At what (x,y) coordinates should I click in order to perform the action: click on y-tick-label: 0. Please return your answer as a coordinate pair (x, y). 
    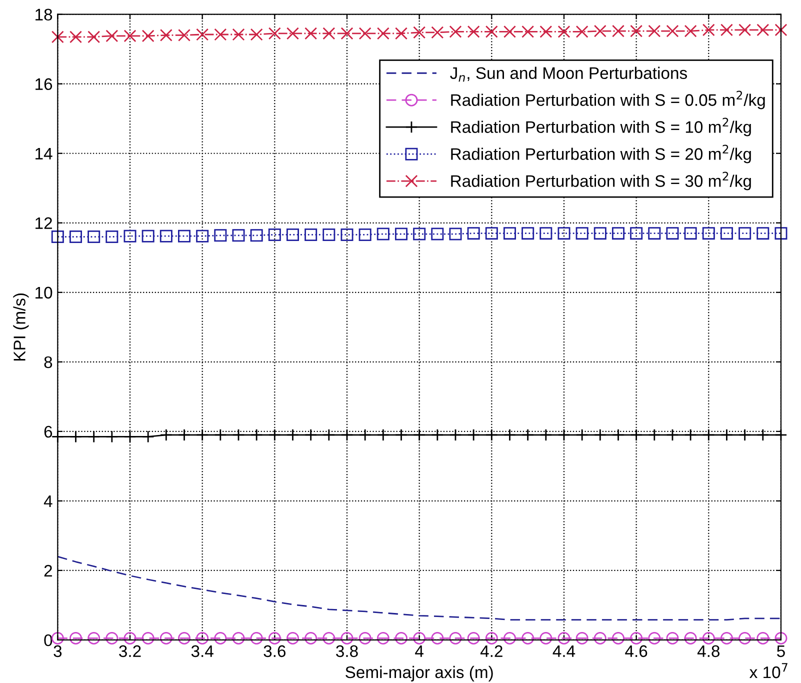
    Looking at the image, I should click on (48, 640).